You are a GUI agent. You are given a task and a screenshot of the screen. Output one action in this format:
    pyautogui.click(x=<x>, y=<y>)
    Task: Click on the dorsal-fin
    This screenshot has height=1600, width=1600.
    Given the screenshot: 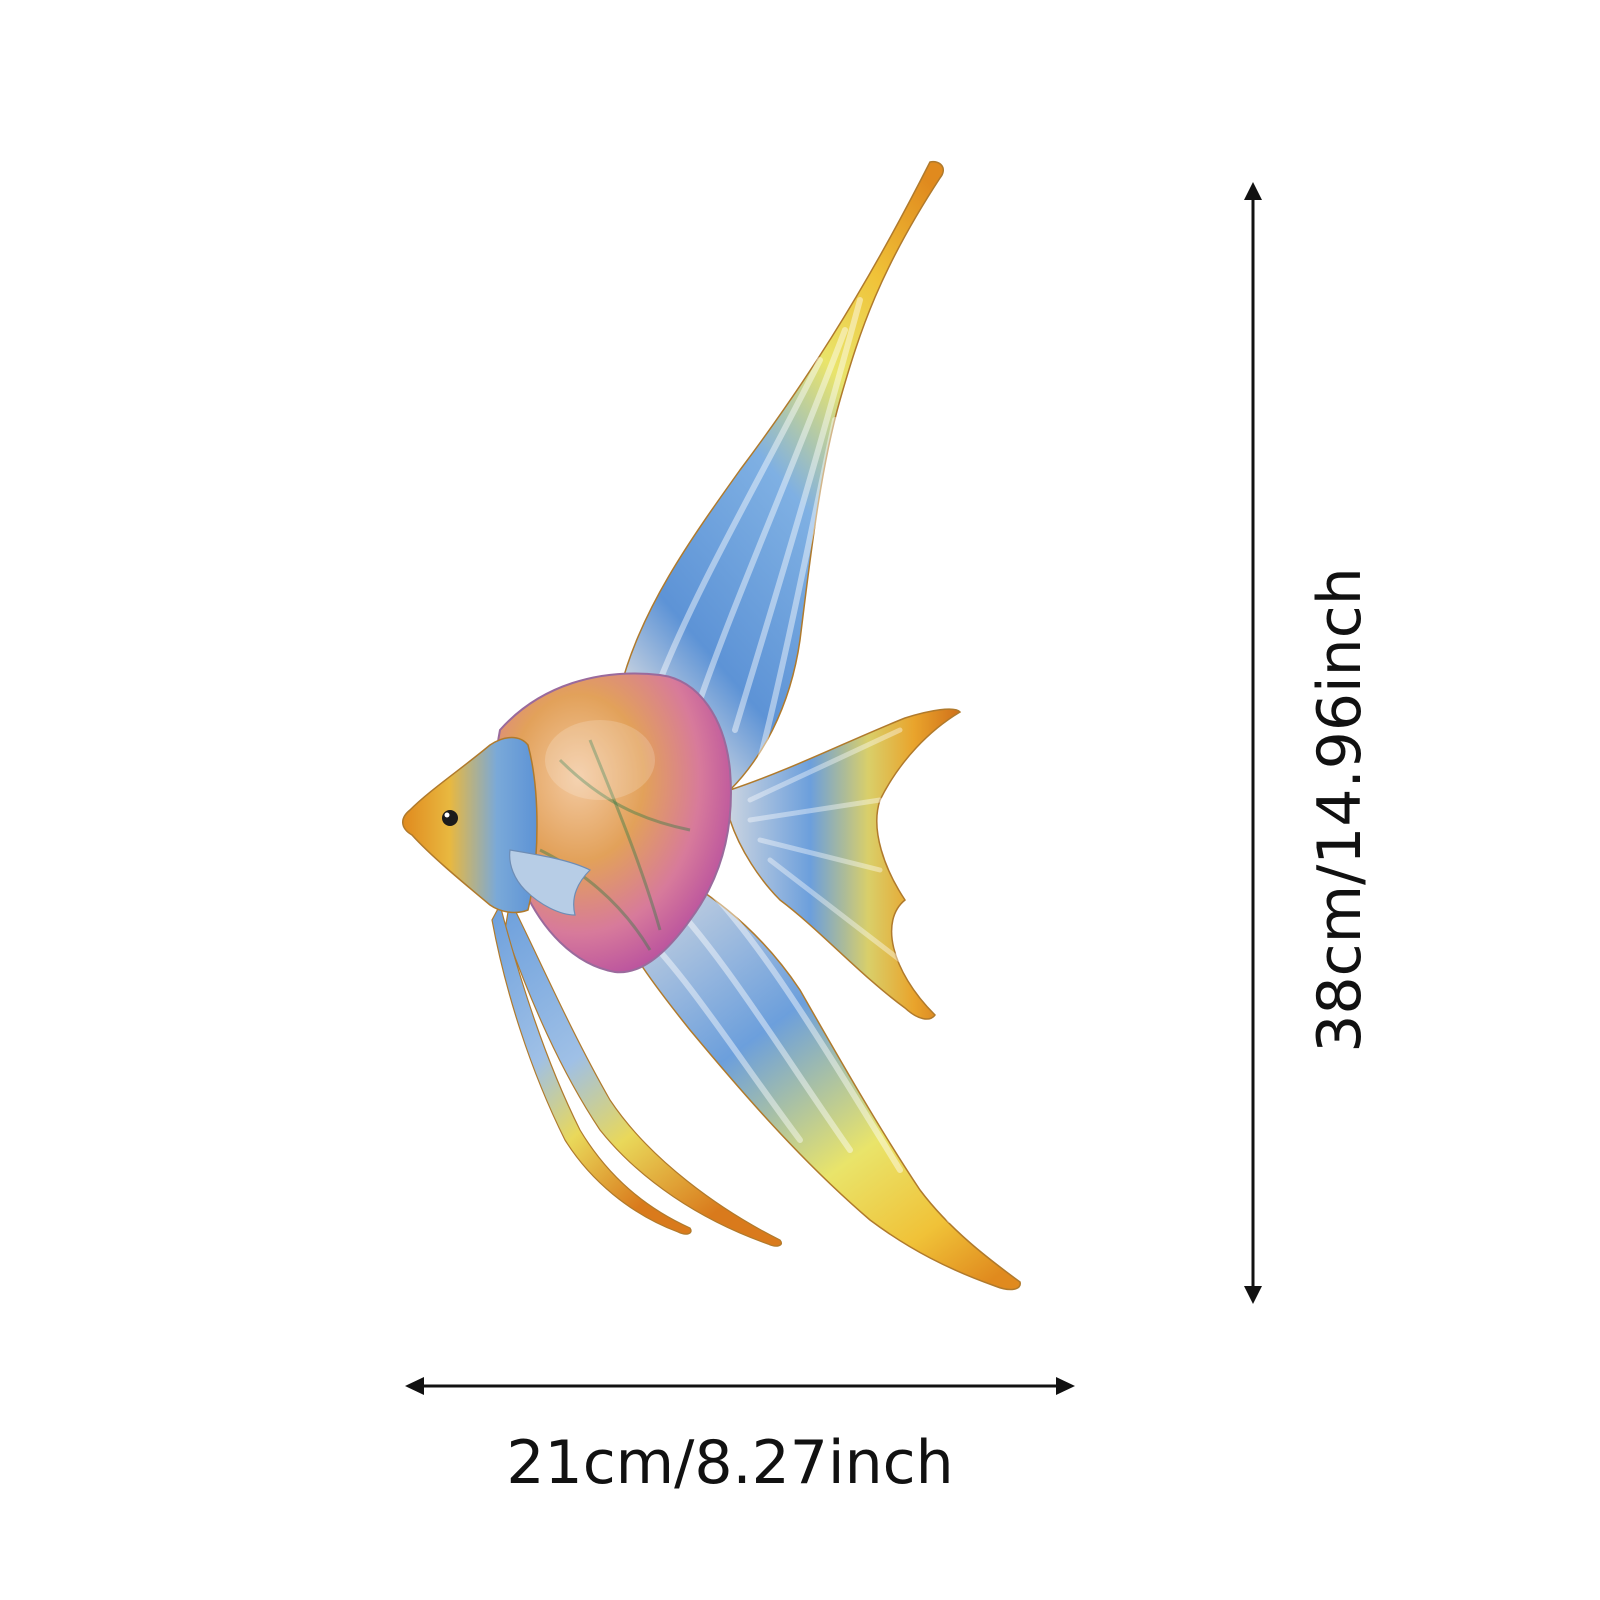 What is the action you would take?
    pyautogui.click(x=781, y=476)
    